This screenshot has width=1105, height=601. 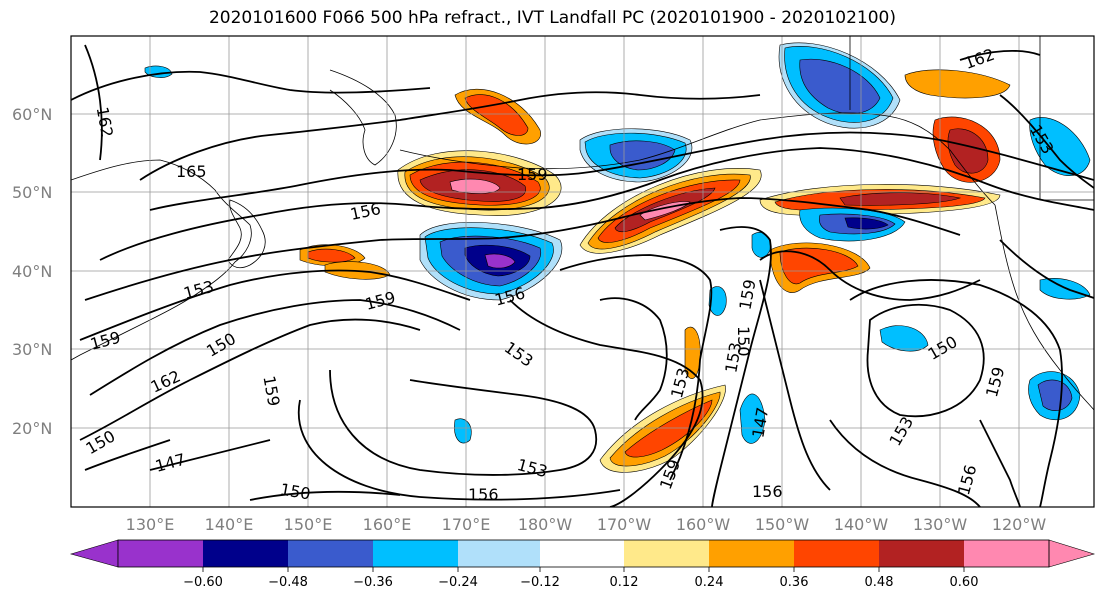 I want to click on lon-label: 120°W, so click(x=1019, y=524).